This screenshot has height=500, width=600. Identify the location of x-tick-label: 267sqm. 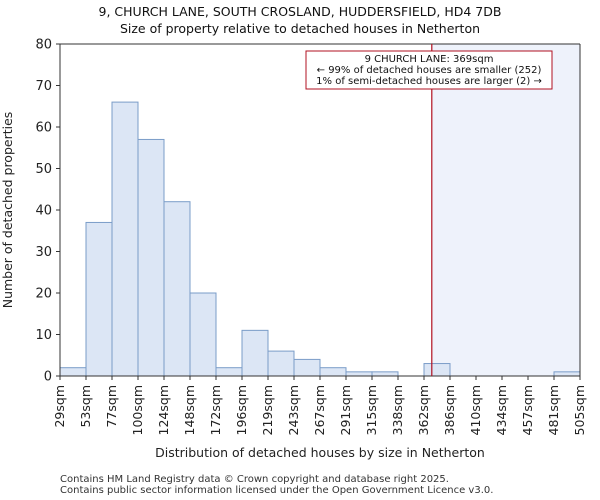
(319, 410).